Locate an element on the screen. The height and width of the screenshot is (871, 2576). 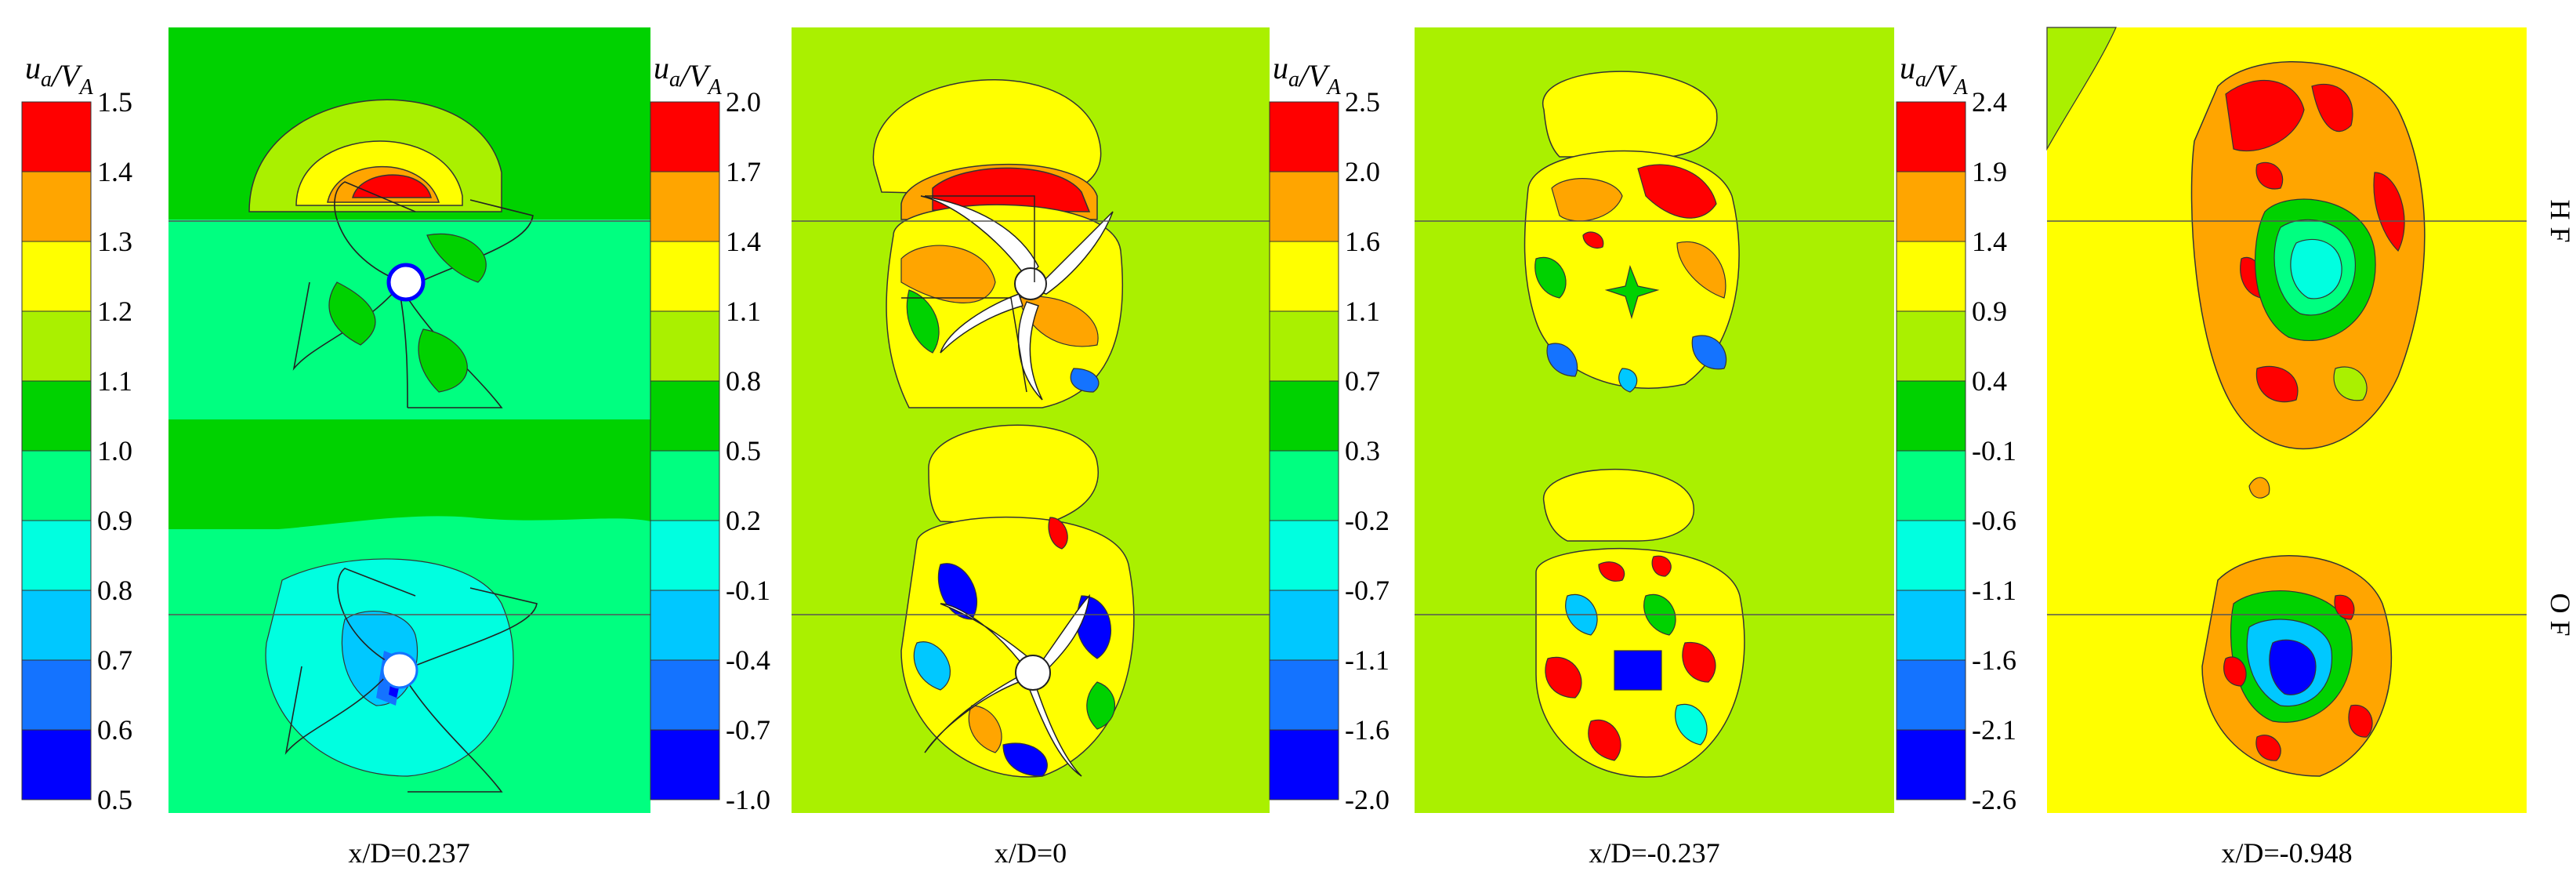
colorbar-tick-label: 1.6 is located at coordinates (1362, 241).